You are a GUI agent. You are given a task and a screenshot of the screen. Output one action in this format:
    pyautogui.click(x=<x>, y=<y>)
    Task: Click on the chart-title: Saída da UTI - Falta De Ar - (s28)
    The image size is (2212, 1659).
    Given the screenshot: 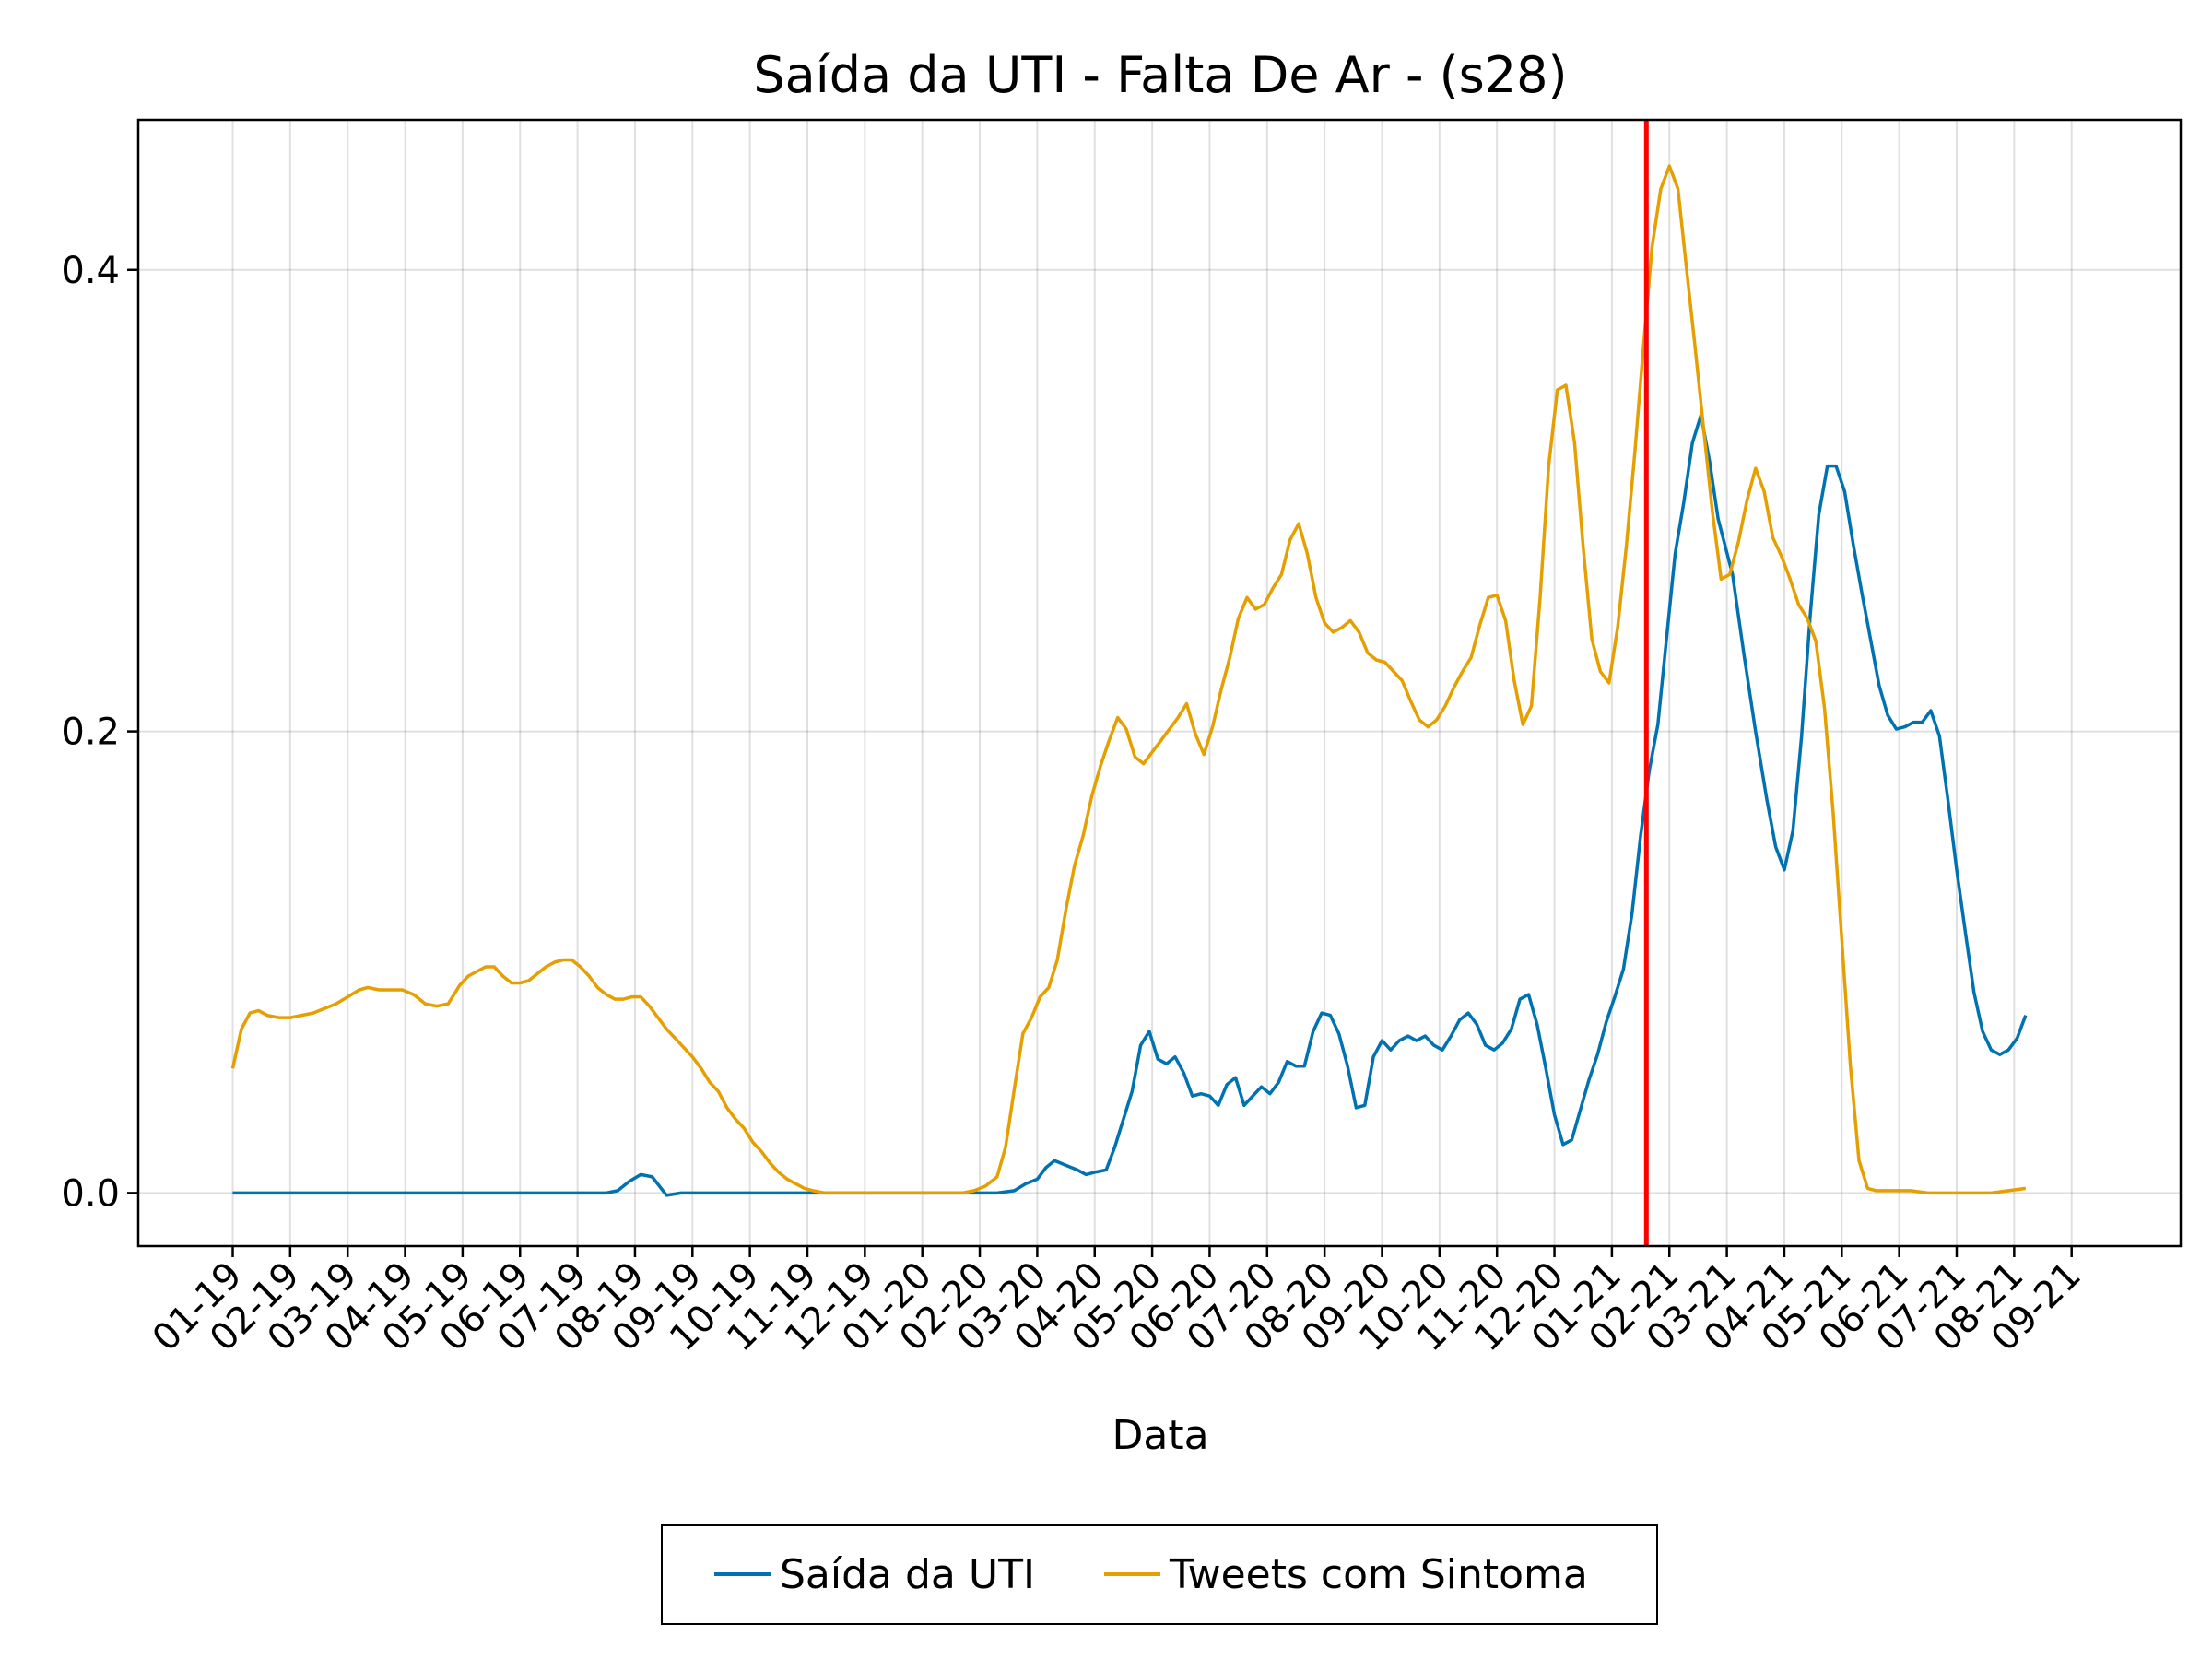 What is the action you would take?
    pyautogui.click(x=1160, y=75)
    